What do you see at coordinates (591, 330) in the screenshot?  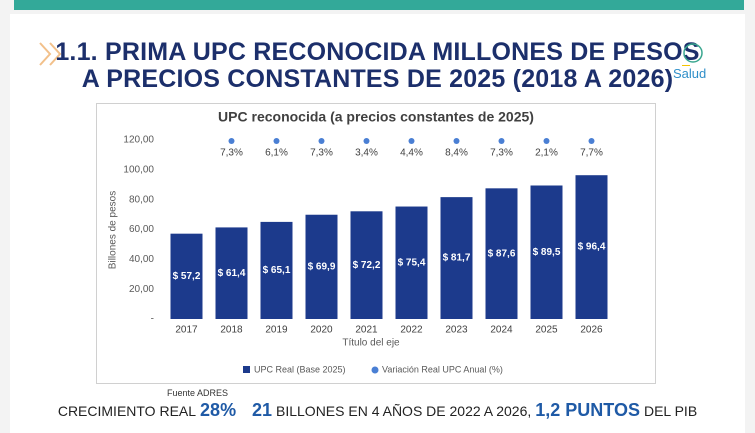 I see `x-tick-label: 2026` at bounding box center [591, 330].